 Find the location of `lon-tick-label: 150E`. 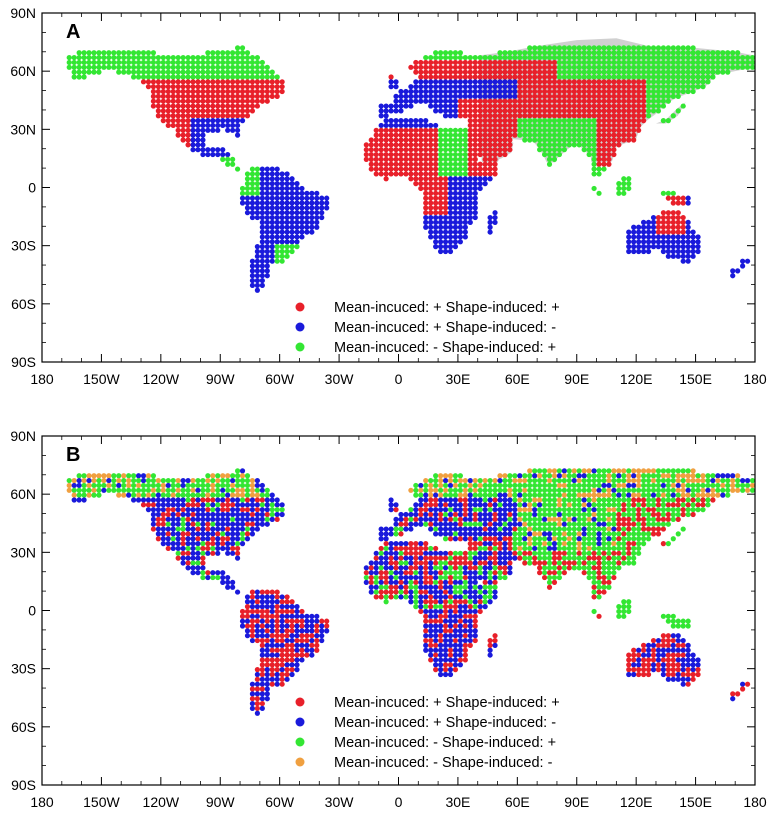

lon-tick-label: 150E is located at coordinates (695, 379).